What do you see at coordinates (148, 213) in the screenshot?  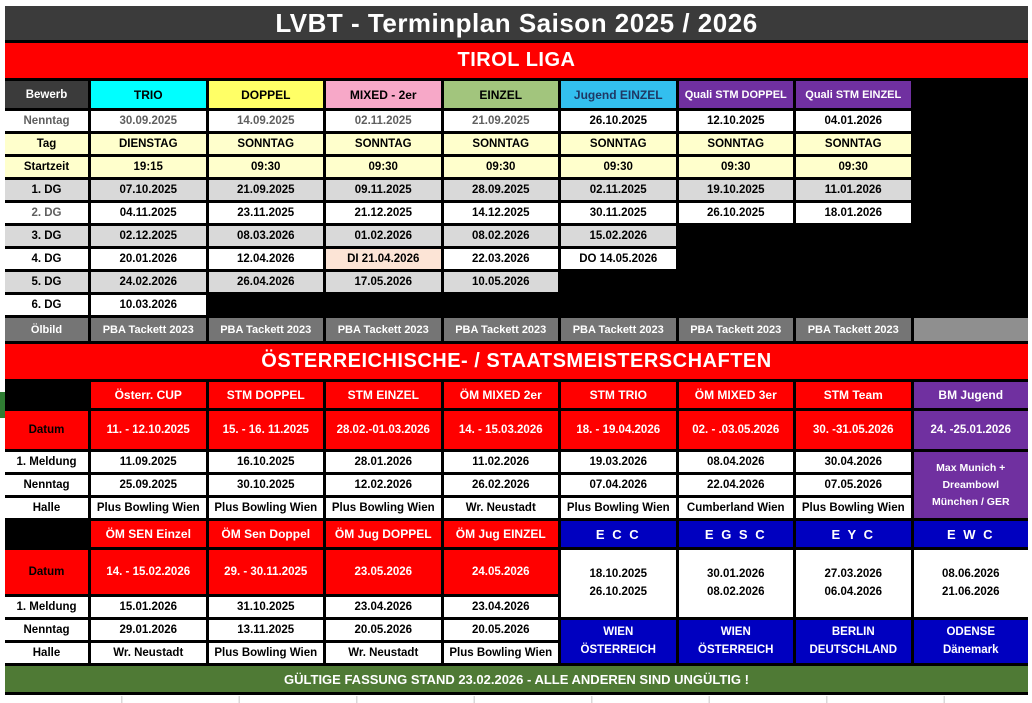 I see `schedule-cell: 04.11.2025` at bounding box center [148, 213].